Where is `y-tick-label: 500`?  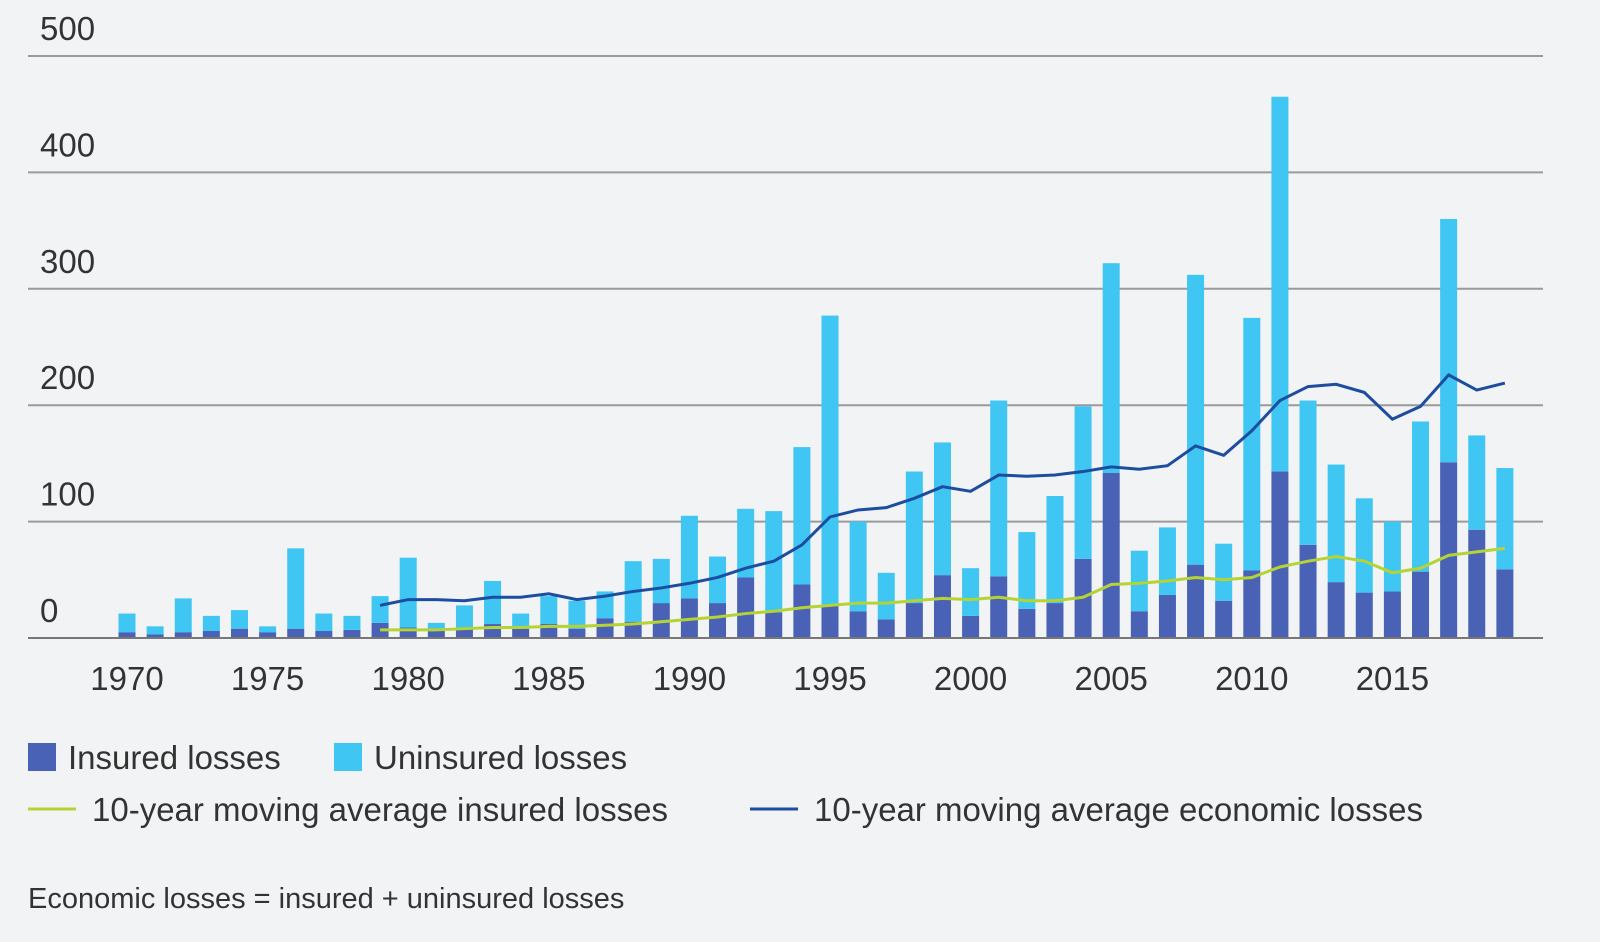
y-tick-label: 500 is located at coordinates (67, 28).